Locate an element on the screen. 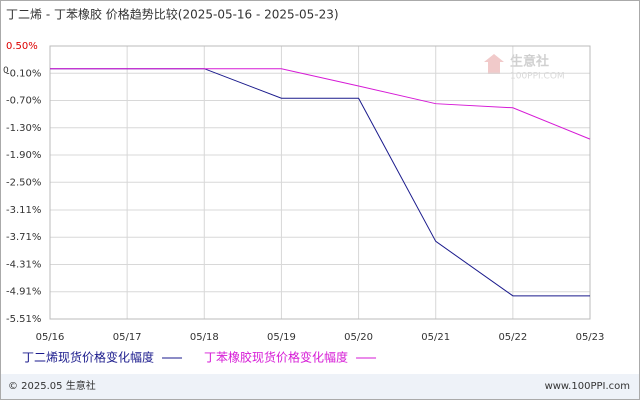 The width and height of the screenshot is (640, 400). y-tick-label: -4.31% is located at coordinates (23, 264).